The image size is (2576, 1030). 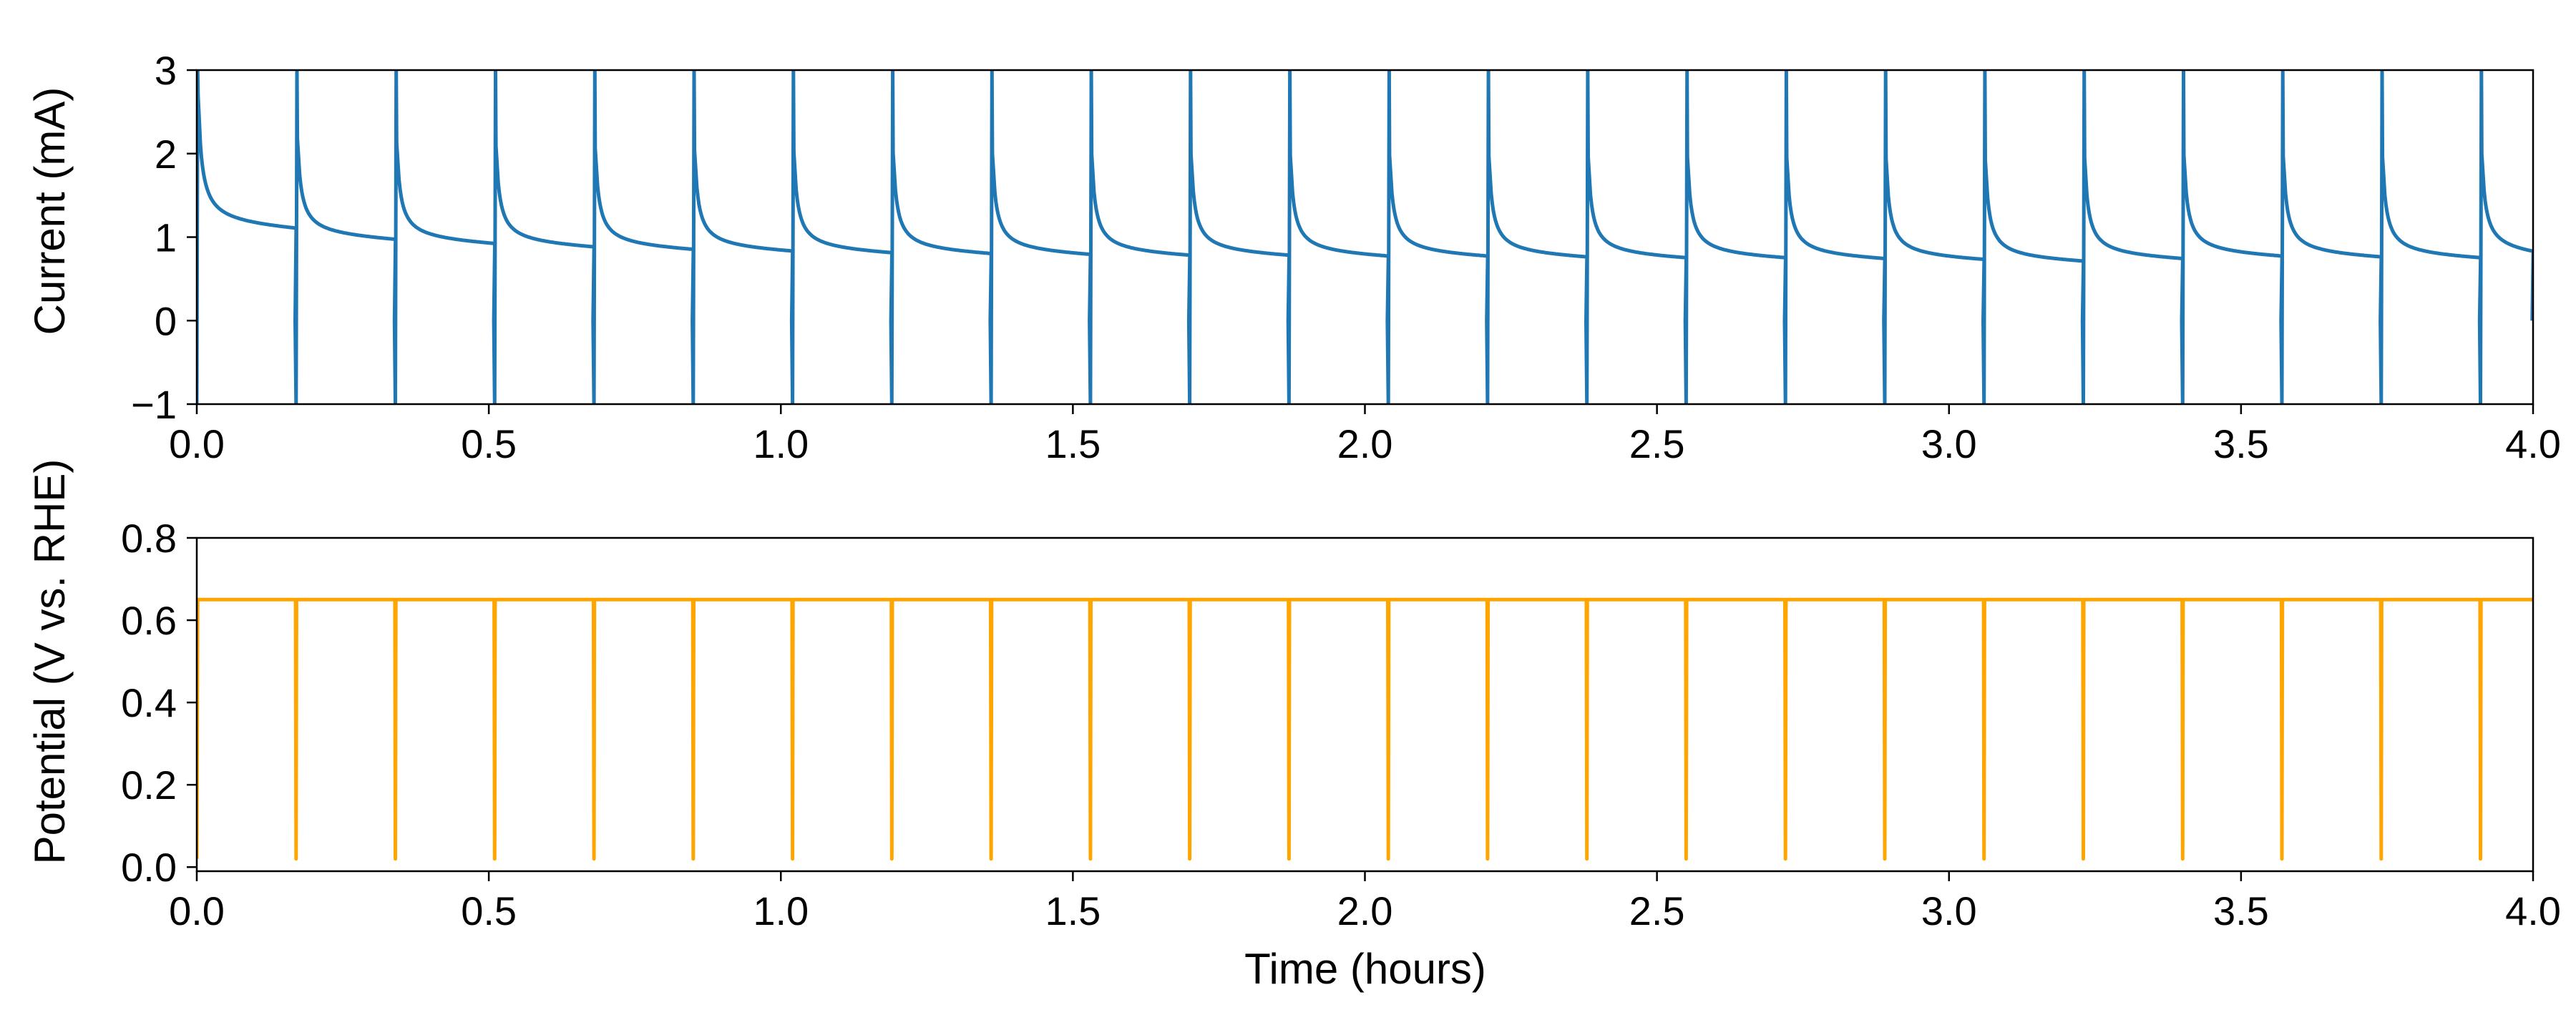 I want to click on potential-x-tick-label: 1.5, so click(x=1073, y=911).